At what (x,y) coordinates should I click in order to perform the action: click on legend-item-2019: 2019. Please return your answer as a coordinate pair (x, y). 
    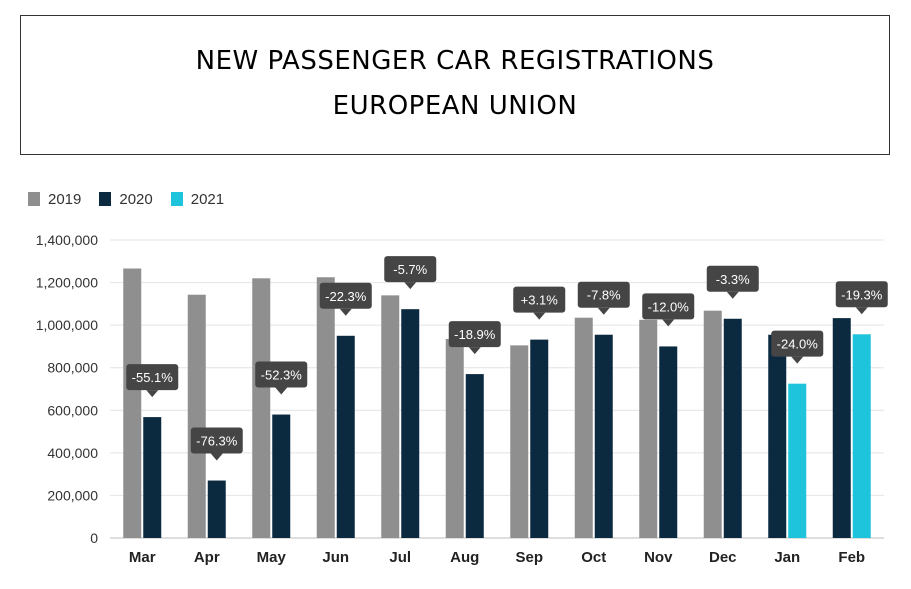
    Looking at the image, I should click on (54, 199).